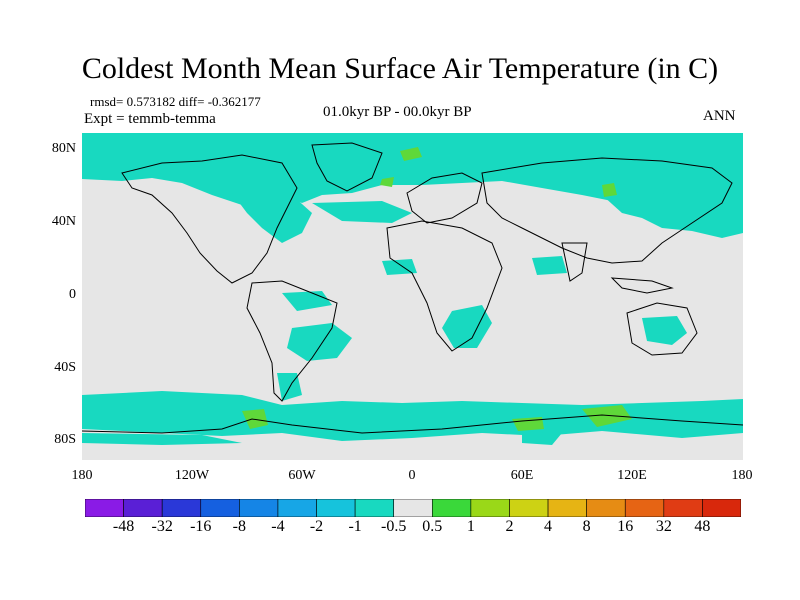 This screenshot has width=800, height=600. Describe the element at coordinates (719, 116) in the screenshot. I see `season-label: ANN` at that location.